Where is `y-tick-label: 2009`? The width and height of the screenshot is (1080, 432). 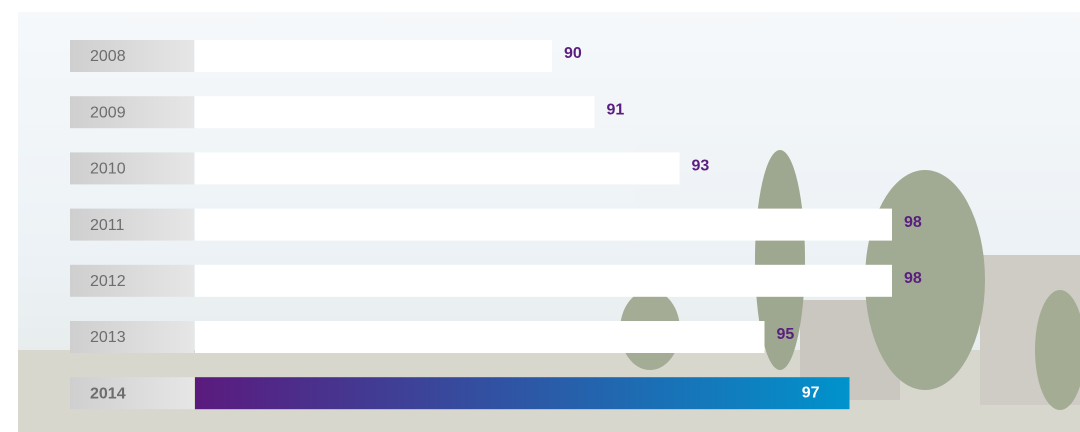 y-tick-label: 2009 is located at coordinates (108, 112).